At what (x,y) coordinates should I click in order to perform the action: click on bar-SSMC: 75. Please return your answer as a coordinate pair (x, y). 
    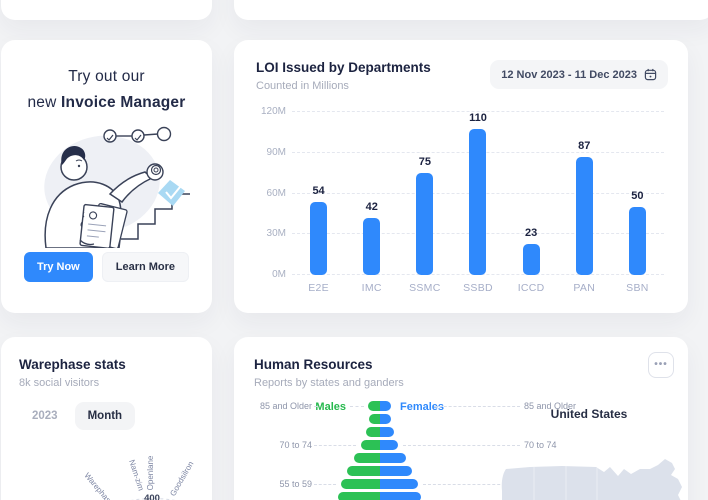
    Looking at the image, I should click on (424, 193).